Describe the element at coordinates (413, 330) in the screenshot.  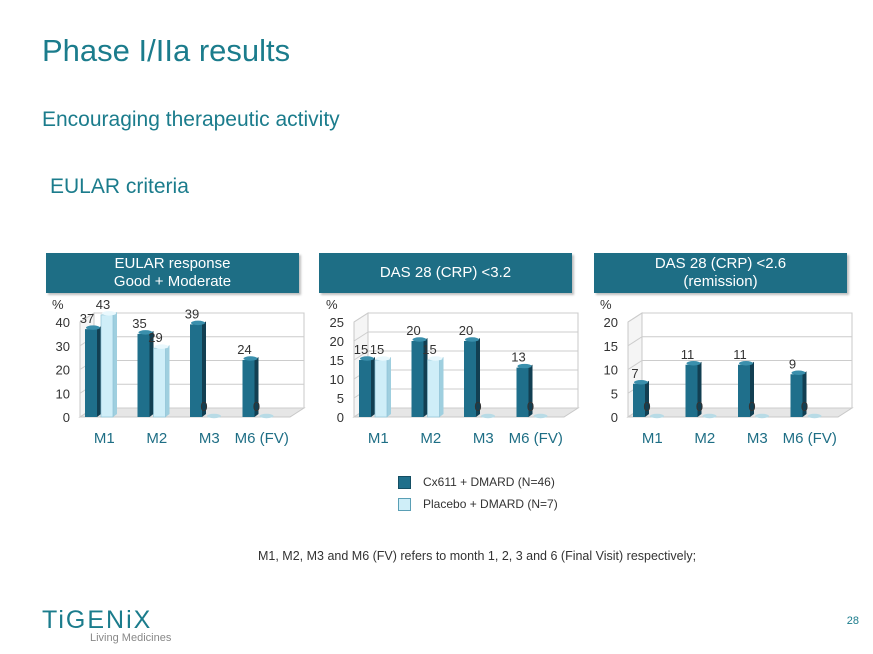
I see `data-label: 20` at that location.